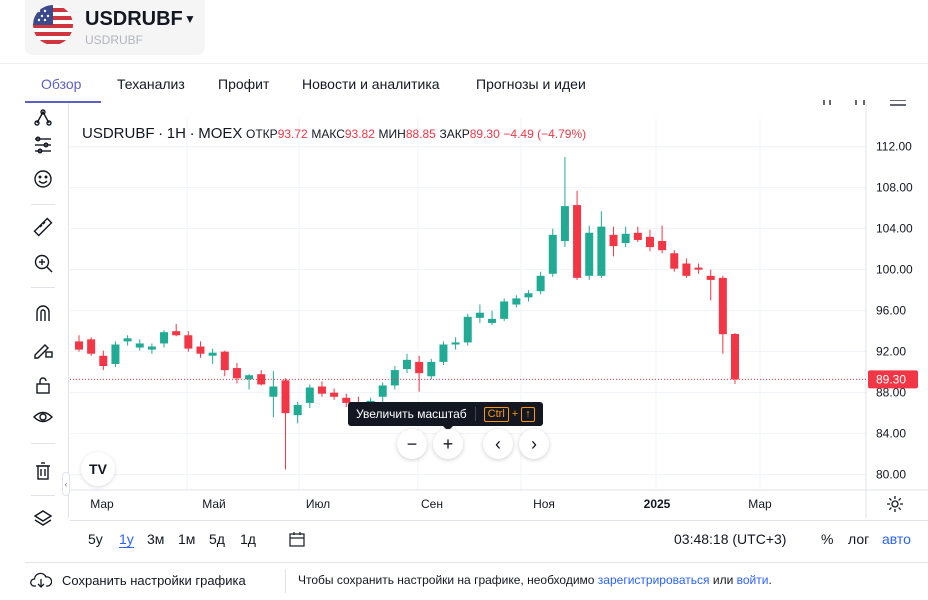 This screenshot has height=600, width=928. Describe the element at coordinates (98, 469) in the screenshot. I see `tradingview-logo: TV` at that location.